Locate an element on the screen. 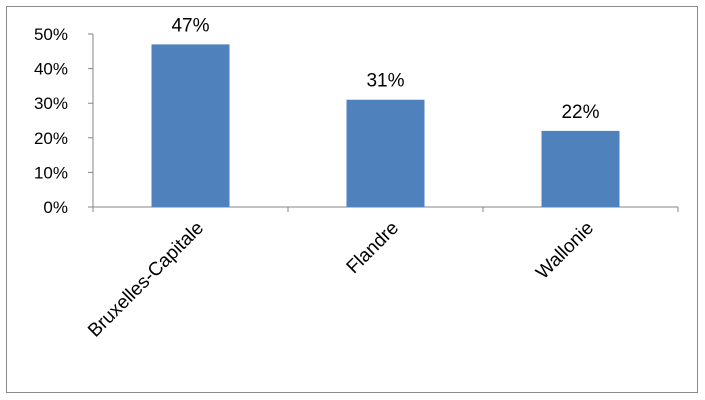 The width and height of the screenshot is (705, 400). y-axis: 0% 10% 20% 30% 40% 50% is located at coordinates (64, 121).